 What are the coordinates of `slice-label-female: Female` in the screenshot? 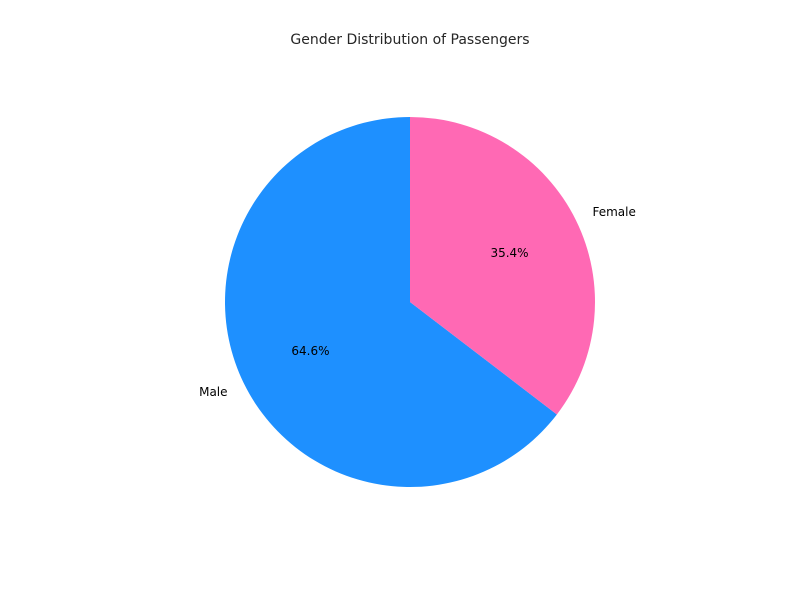 It's located at (613, 212).